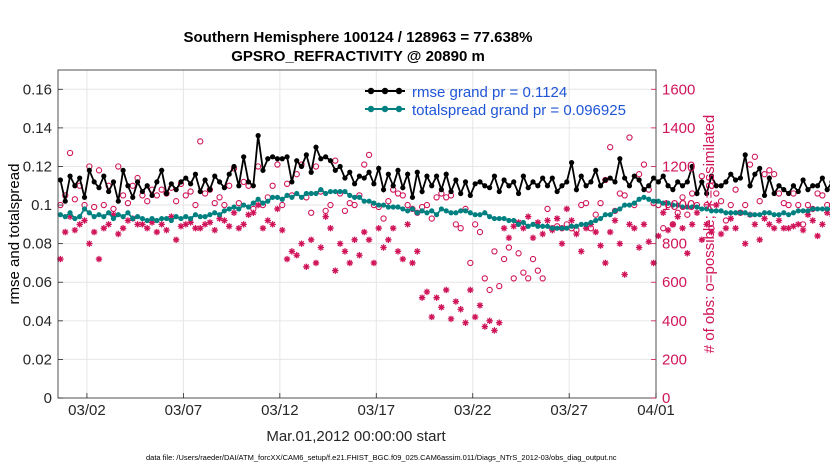 This screenshot has width=830, height=470. I want to click on y-axis-label-right: # of obs: o=possible; ∗=assimilated, so click(709, 234).